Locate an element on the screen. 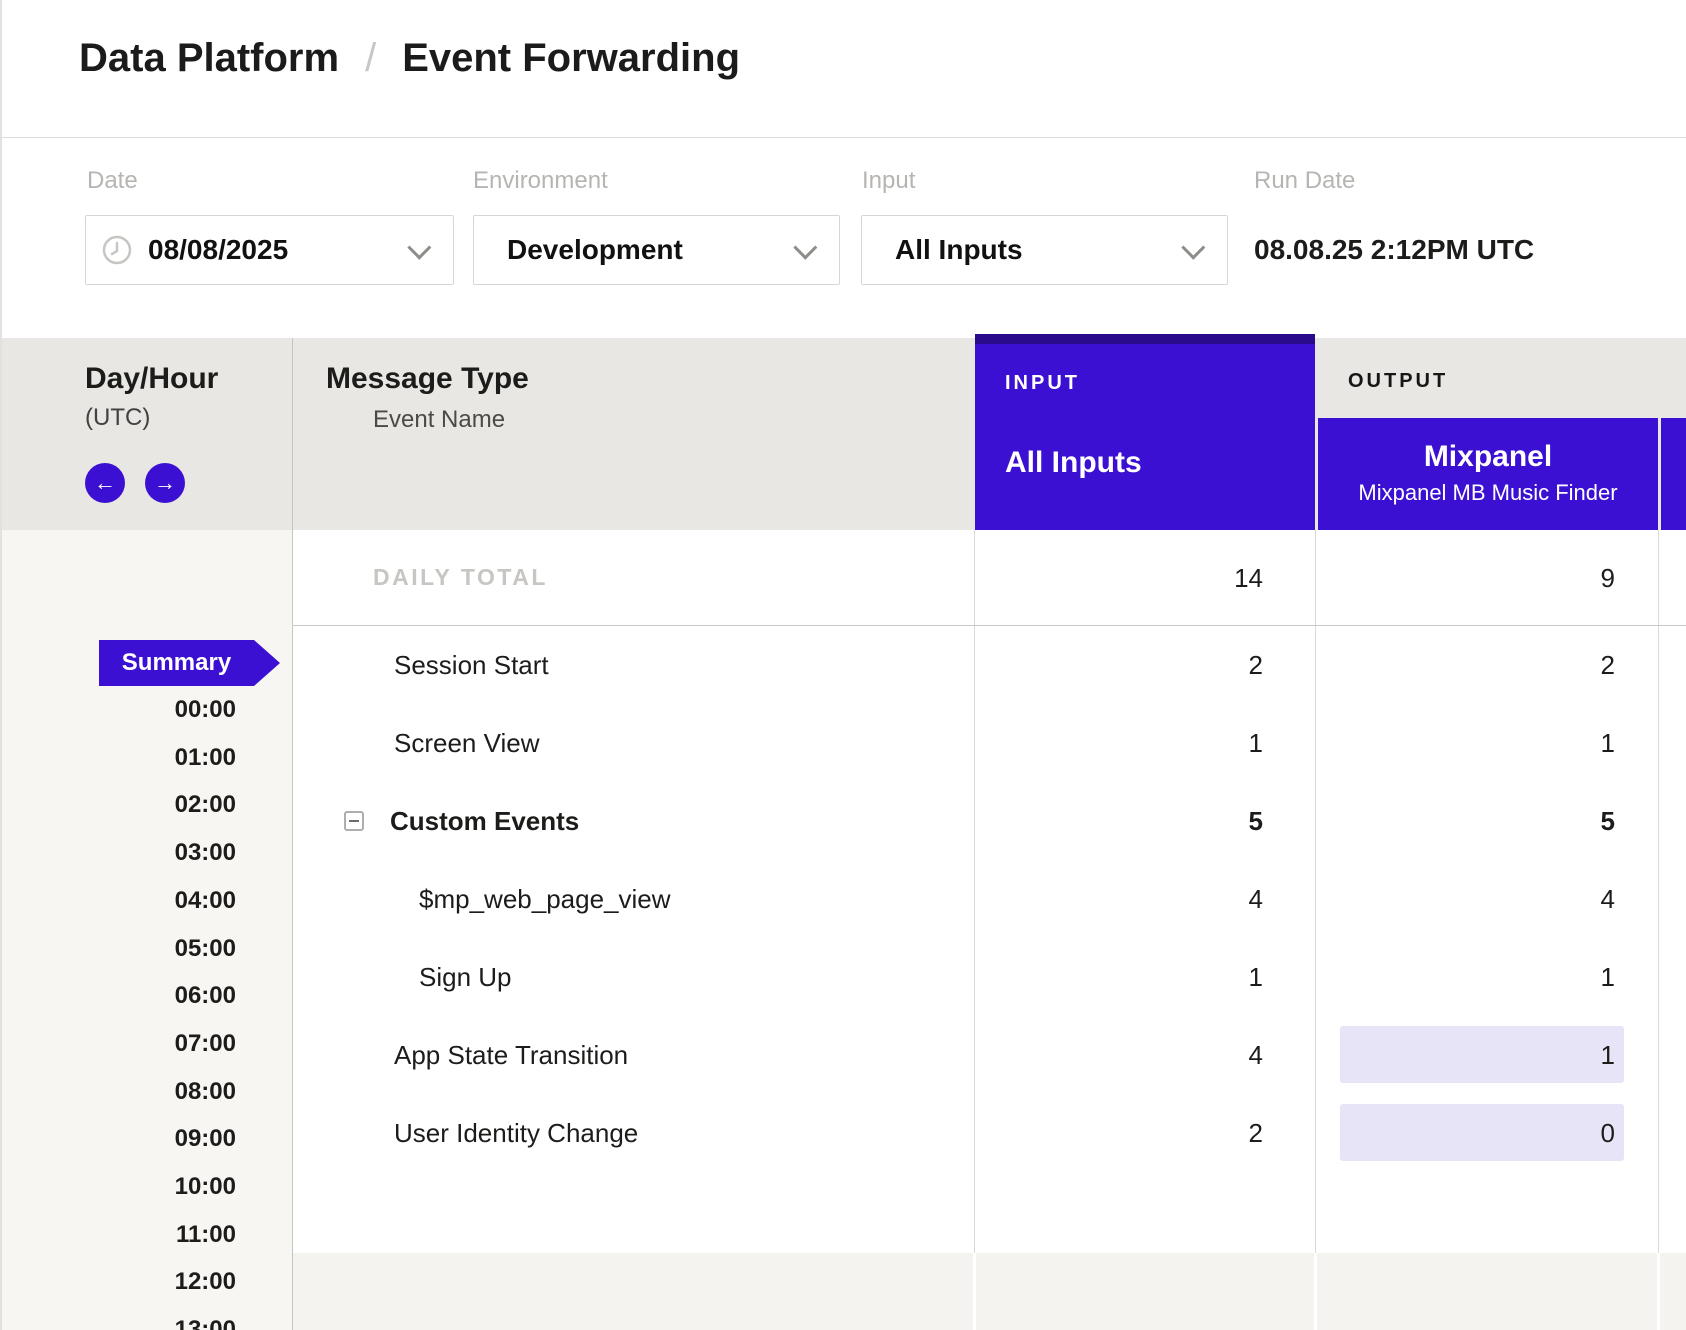 Image resolution: width=1686 pixels, height=1330 pixels. environment-select: Development is located at coordinates (656, 250).